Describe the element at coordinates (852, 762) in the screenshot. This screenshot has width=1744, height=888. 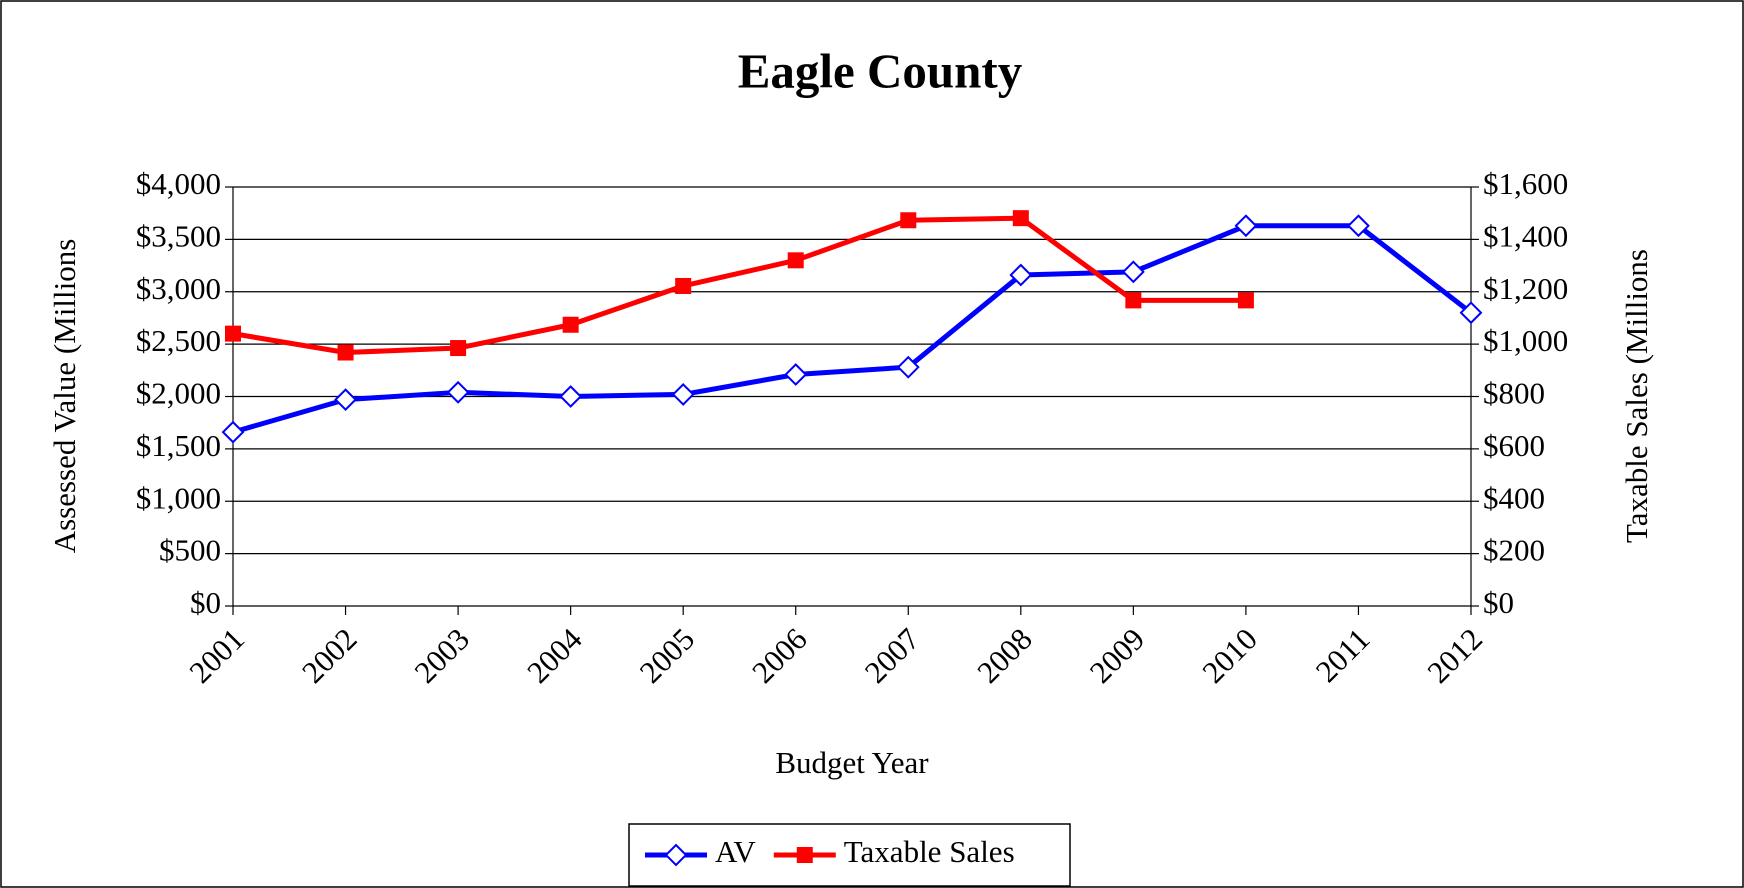
I see `x-axis-label: Budget Year` at that location.